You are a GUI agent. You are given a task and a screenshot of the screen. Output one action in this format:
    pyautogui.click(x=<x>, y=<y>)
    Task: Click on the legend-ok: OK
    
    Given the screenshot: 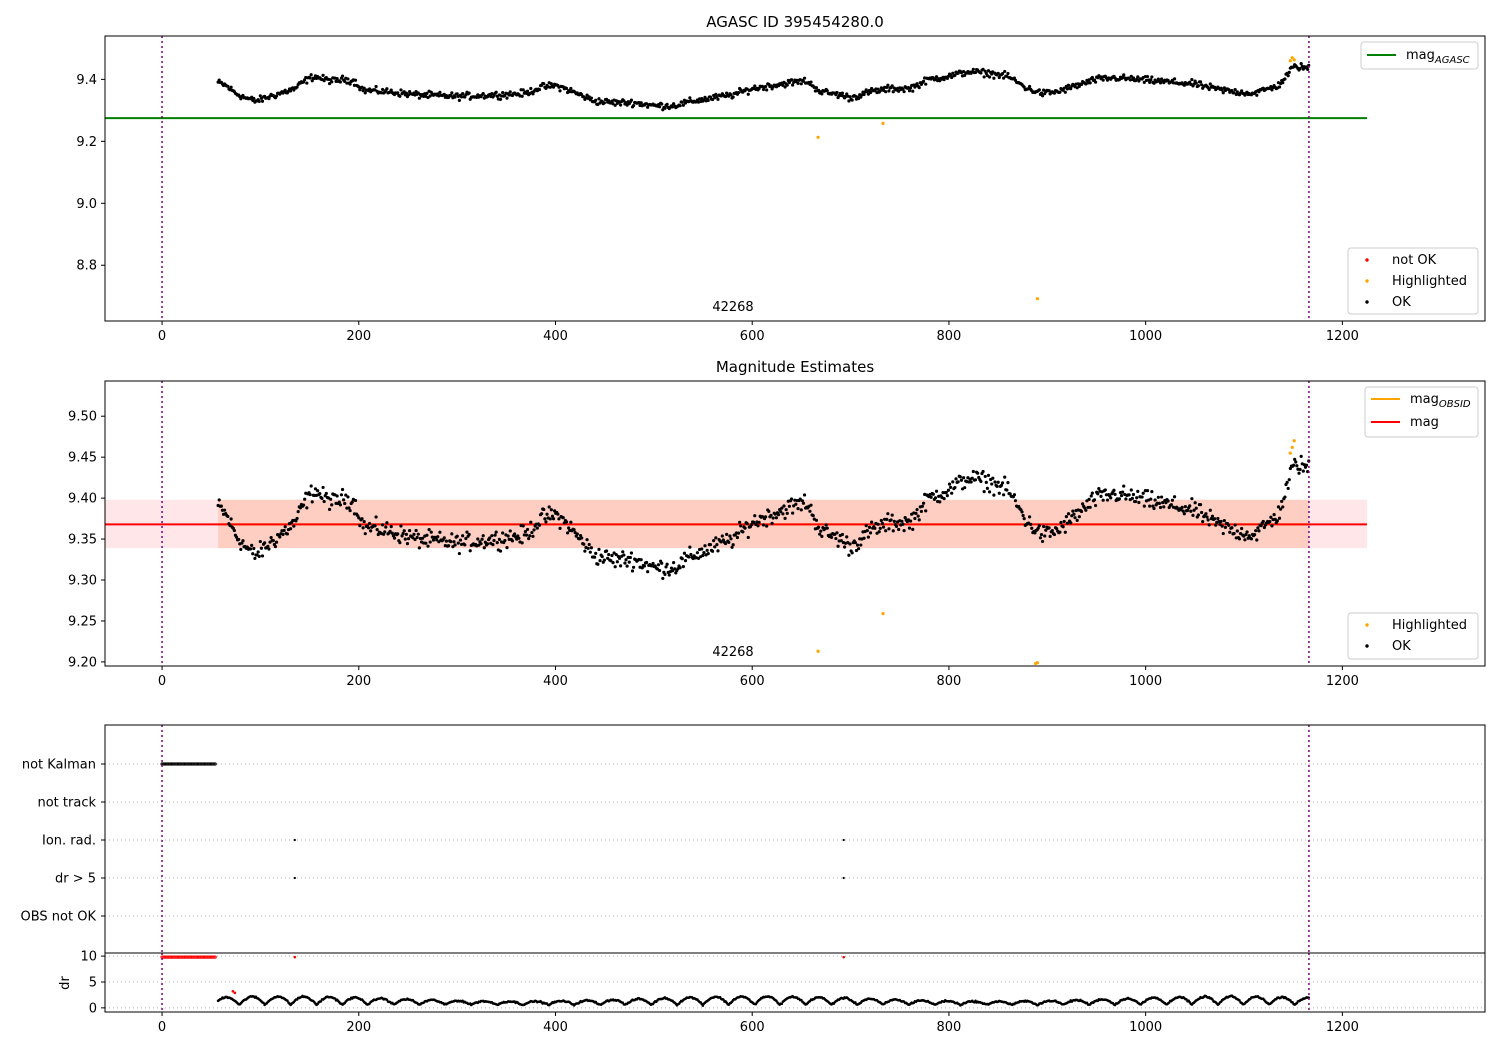 What is the action you would take?
    pyautogui.click(x=1401, y=646)
    